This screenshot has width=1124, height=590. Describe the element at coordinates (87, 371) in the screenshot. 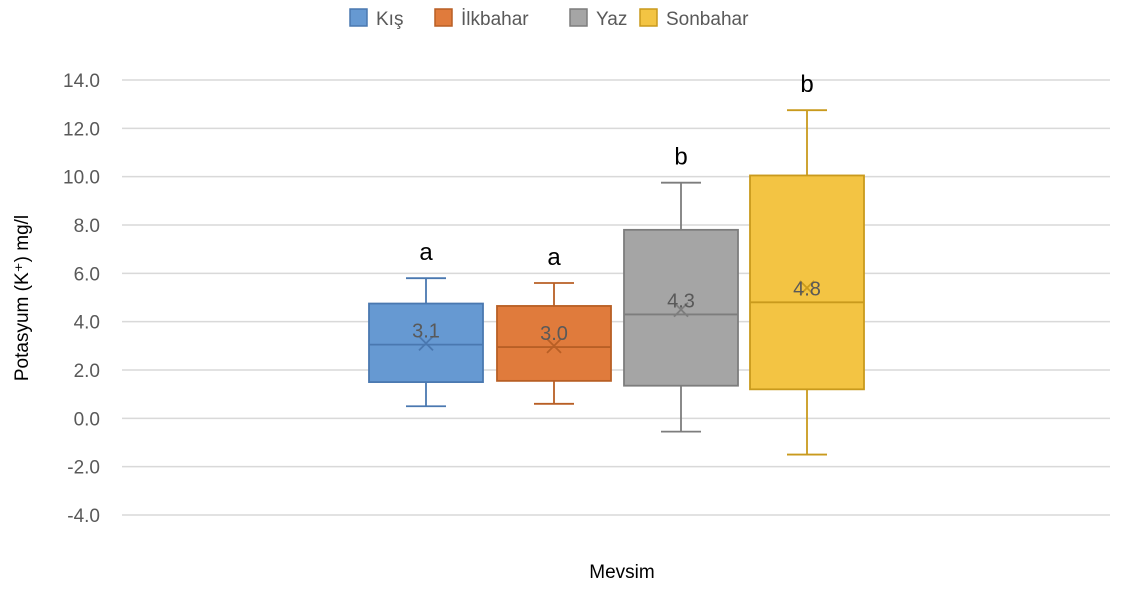

I see `y-tick-label: 2.0` at that location.